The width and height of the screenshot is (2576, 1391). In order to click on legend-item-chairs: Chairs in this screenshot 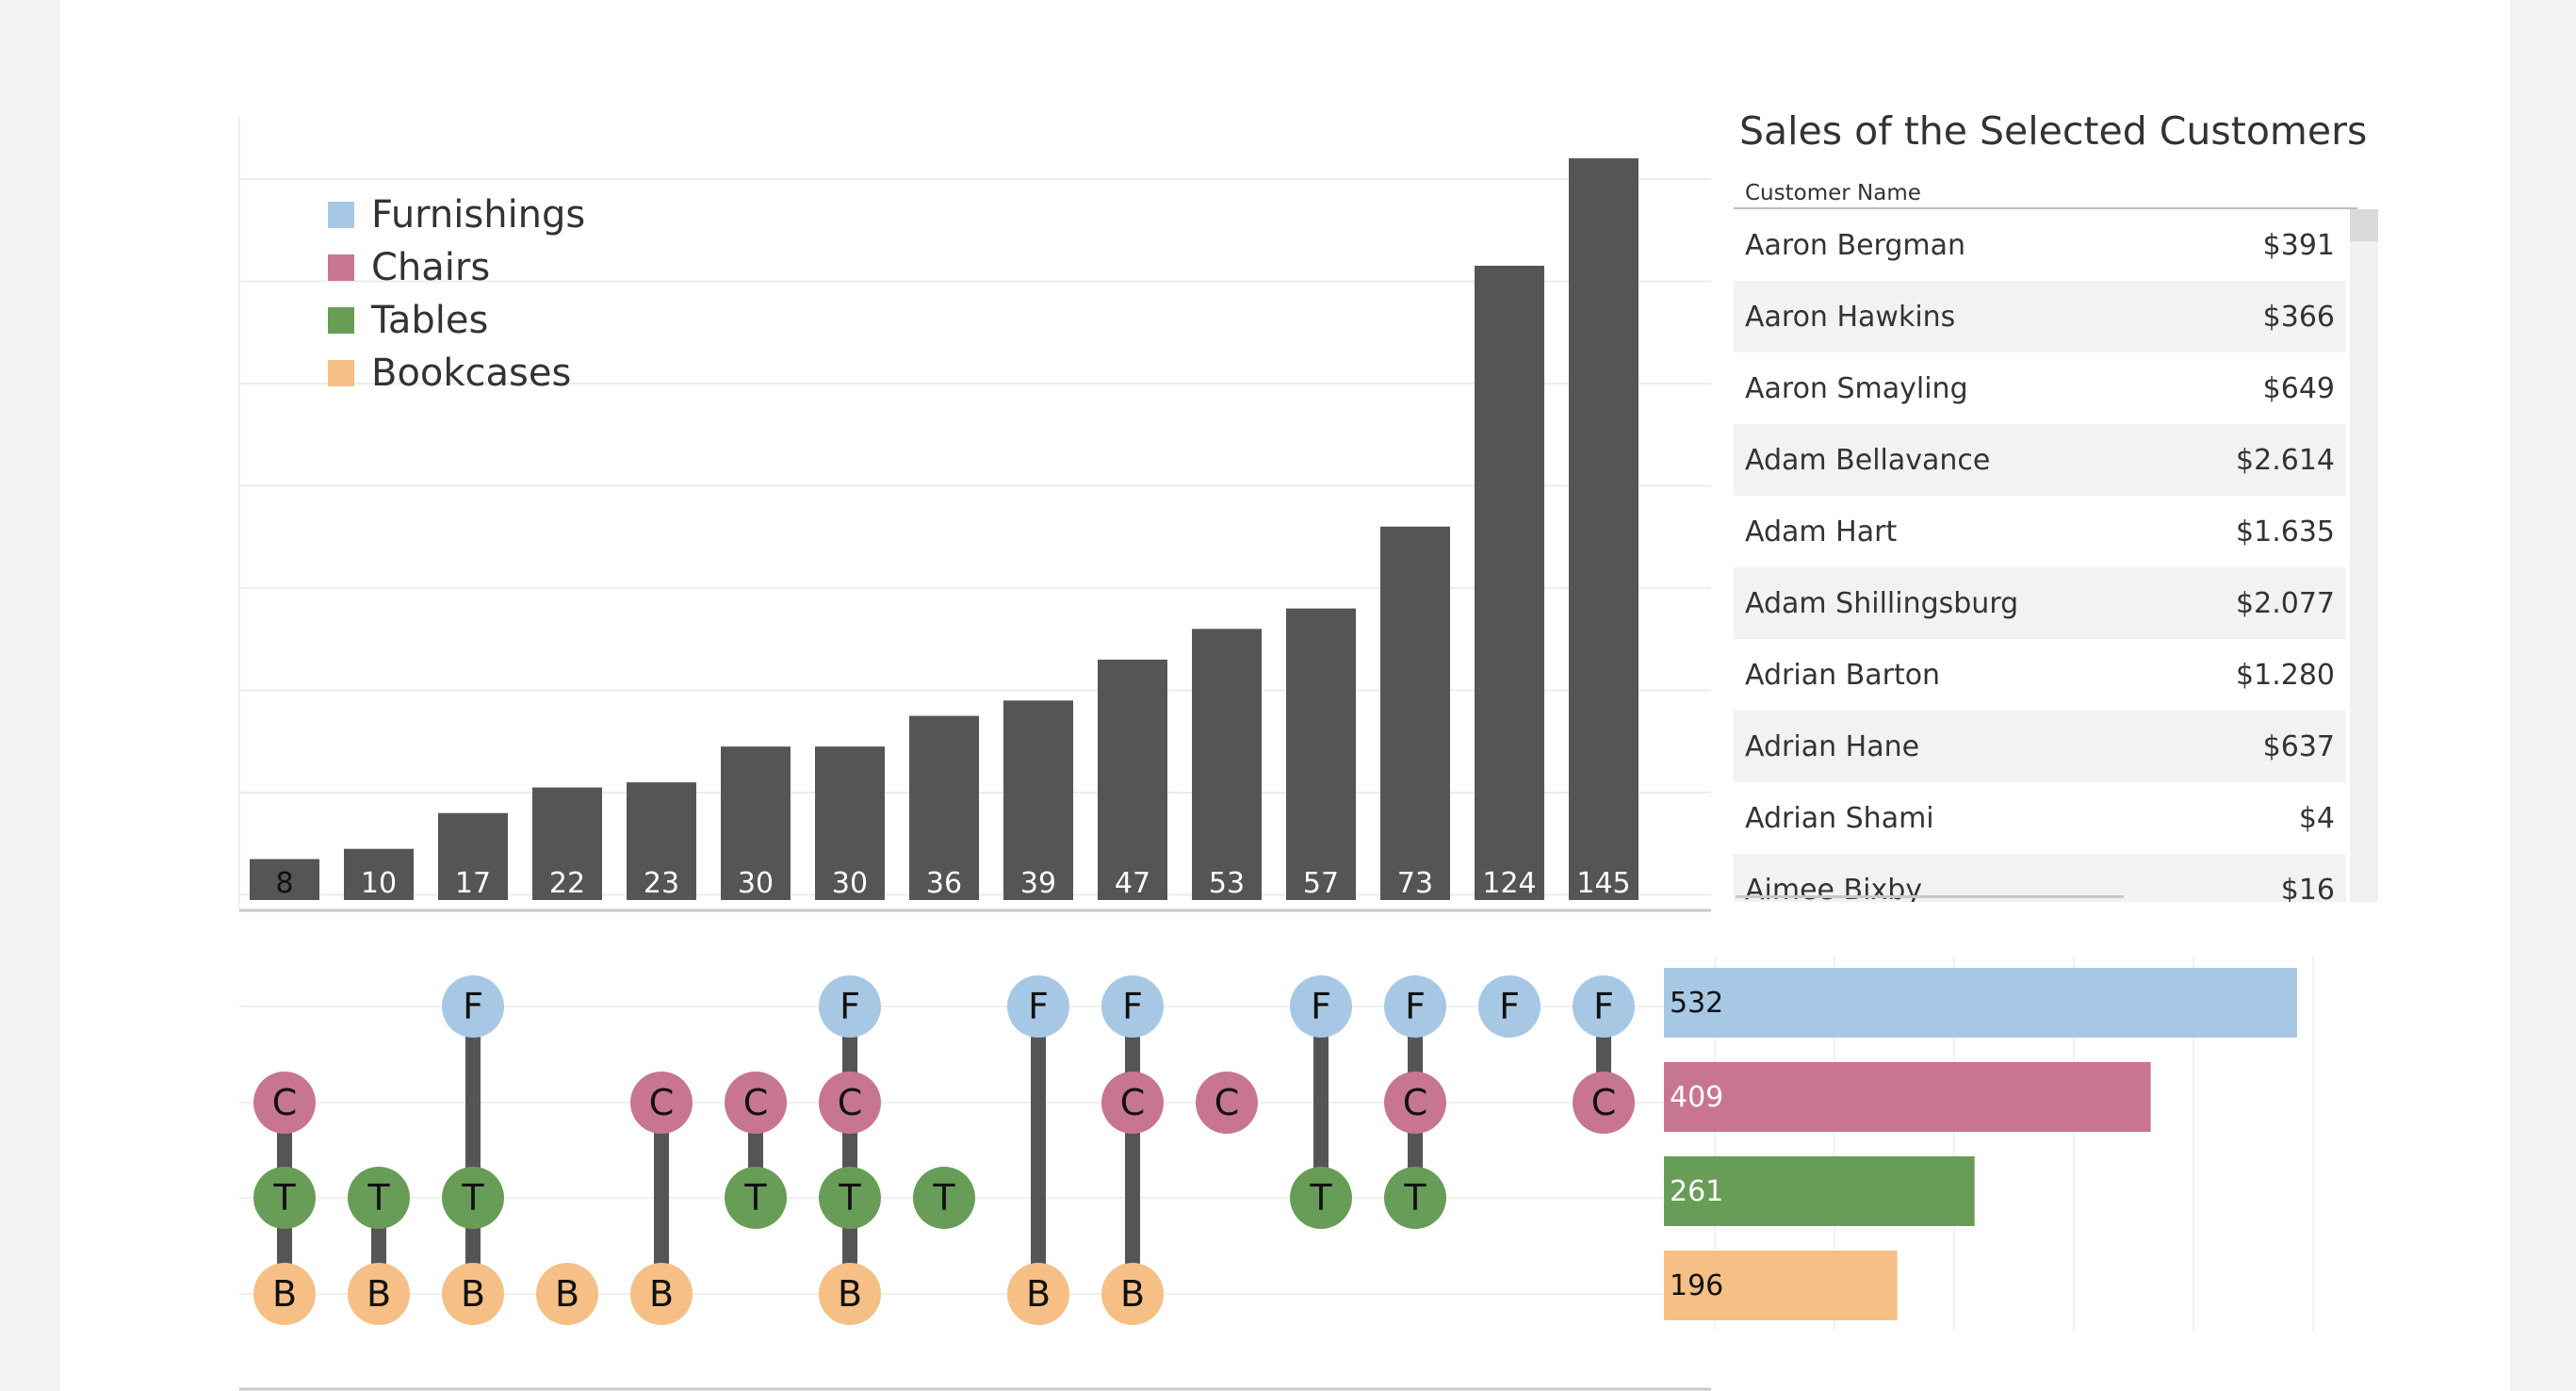, I will do `click(456, 268)`.